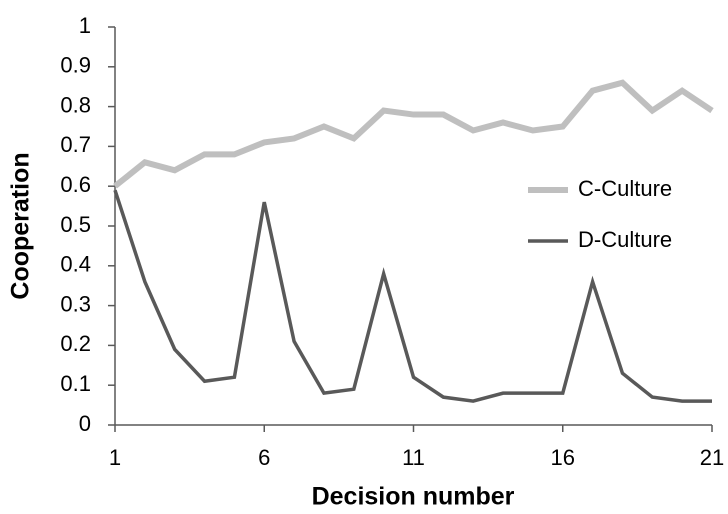  What do you see at coordinates (712, 457) in the screenshot?
I see `x-tick-label: 21` at bounding box center [712, 457].